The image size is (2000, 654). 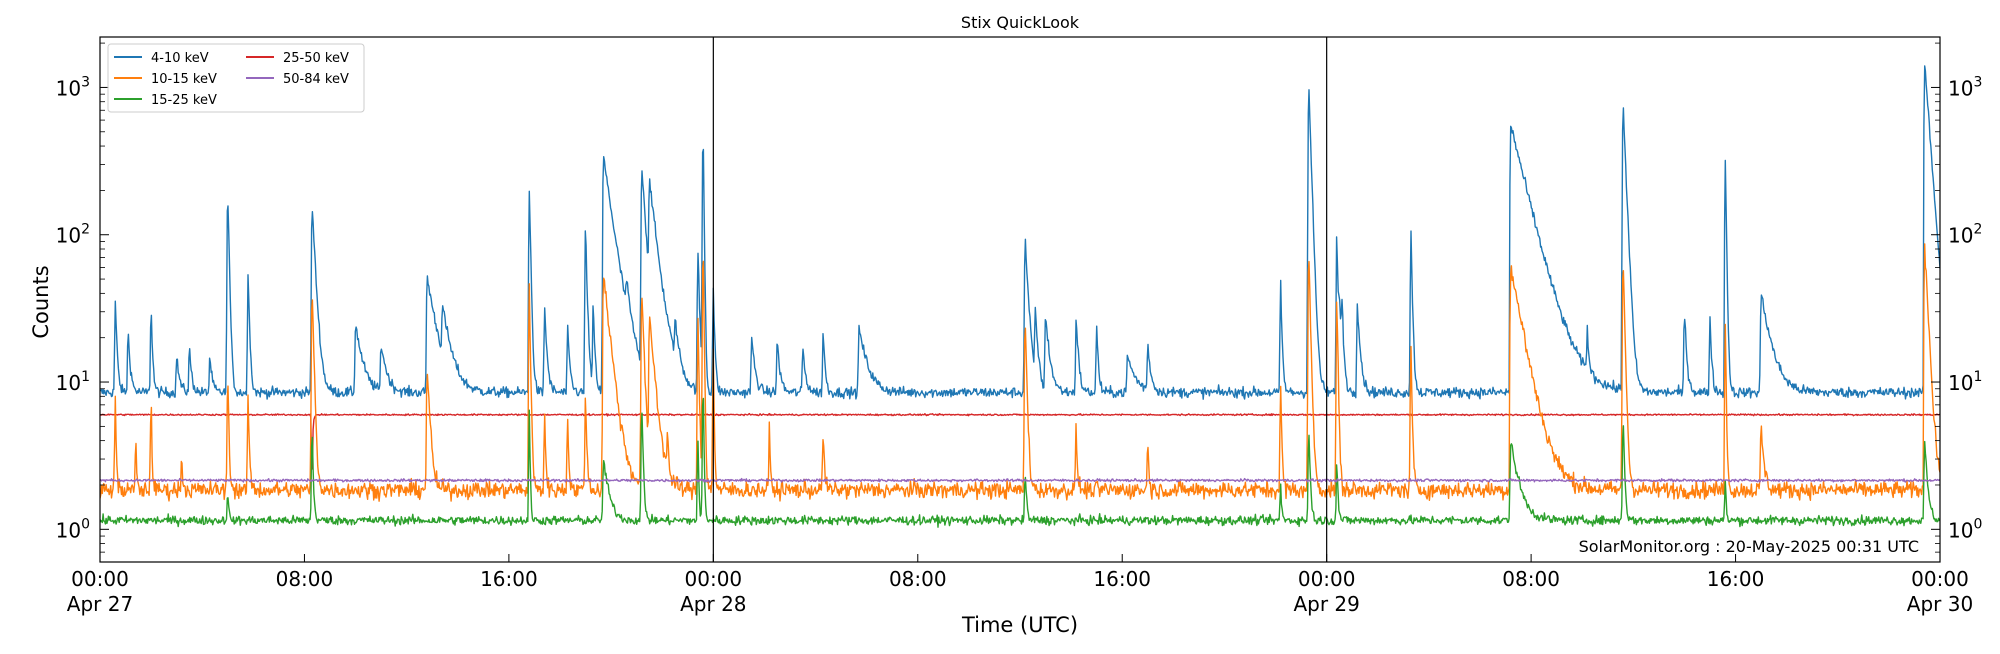 I want to click on legend-label: 25-50 keV, so click(x=316, y=58).